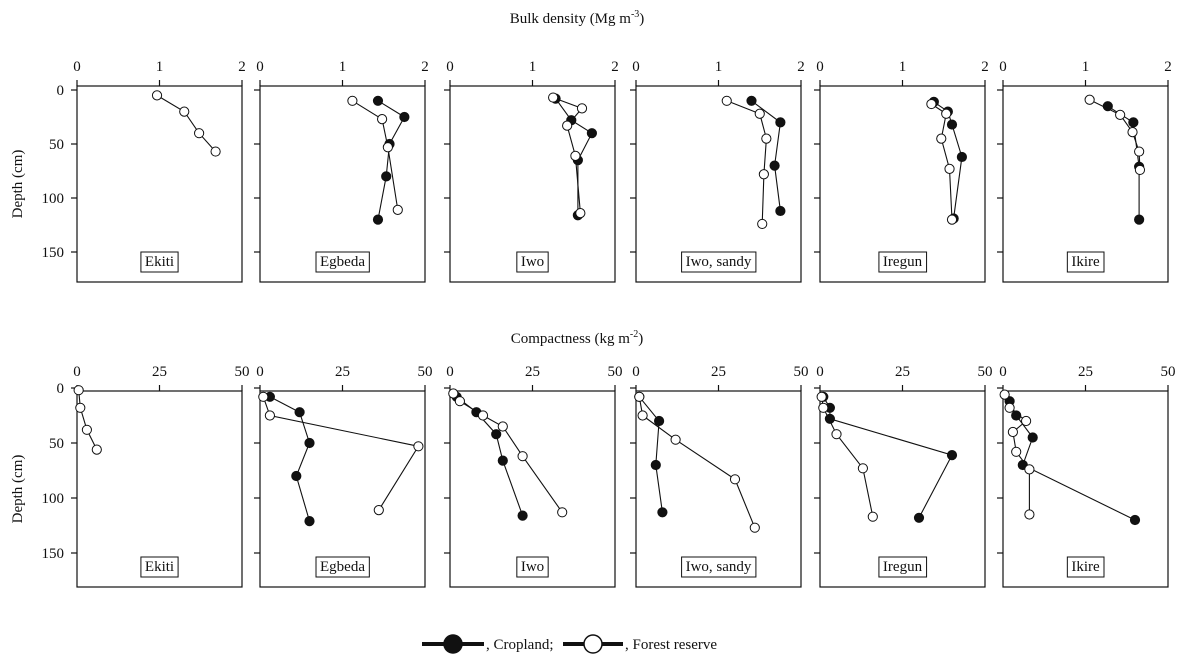 This screenshot has width=1178, height=655. Describe the element at coordinates (903, 262) in the screenshot. I see `site-label: Iregun` at that location.